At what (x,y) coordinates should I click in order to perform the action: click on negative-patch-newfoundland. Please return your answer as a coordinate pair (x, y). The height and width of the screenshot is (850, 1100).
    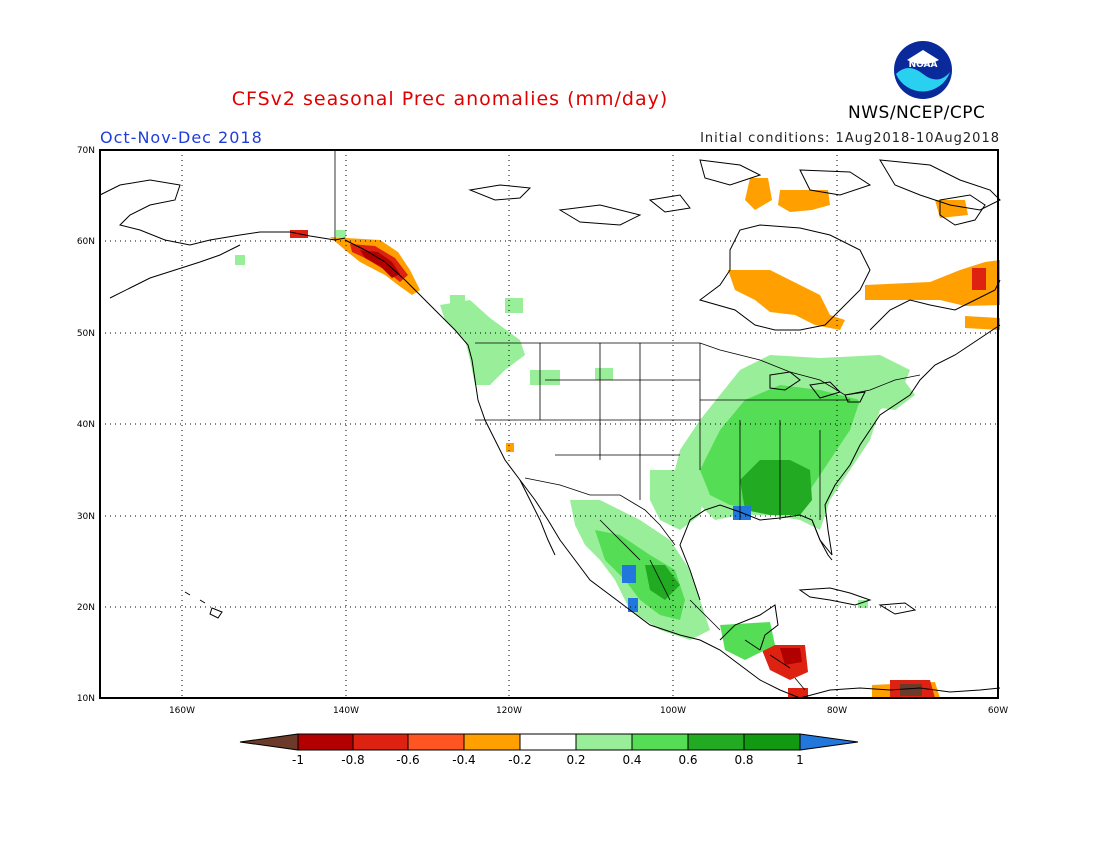
    Looking at the image, I should click on (982, 323).